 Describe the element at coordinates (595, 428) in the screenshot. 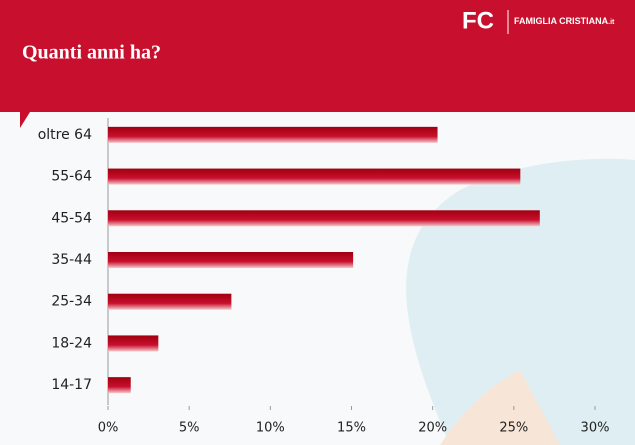

I see `x-tick-label: 30%` at that location.